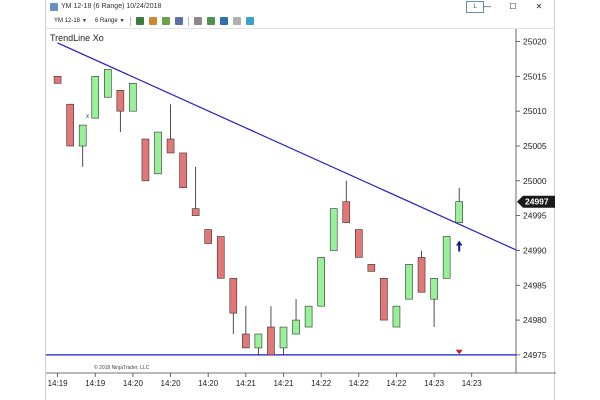  Describe the element at coordinates (130, 21) in the screenshot. I see `toolbar-divider` at that location.